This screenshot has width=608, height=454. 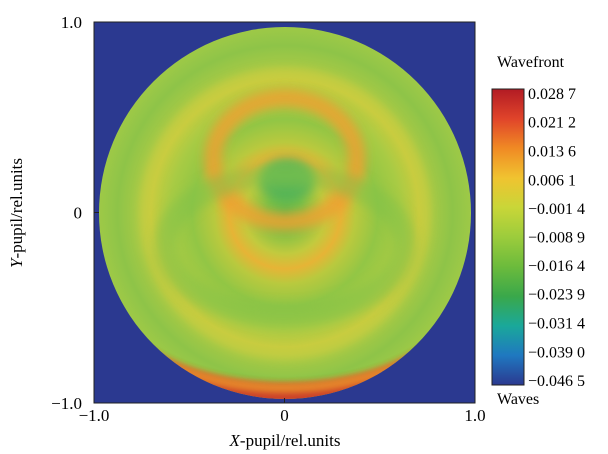 I want to click on y-axis-ticks: 1.0 0 −1.0, so click(x=75, y=213).